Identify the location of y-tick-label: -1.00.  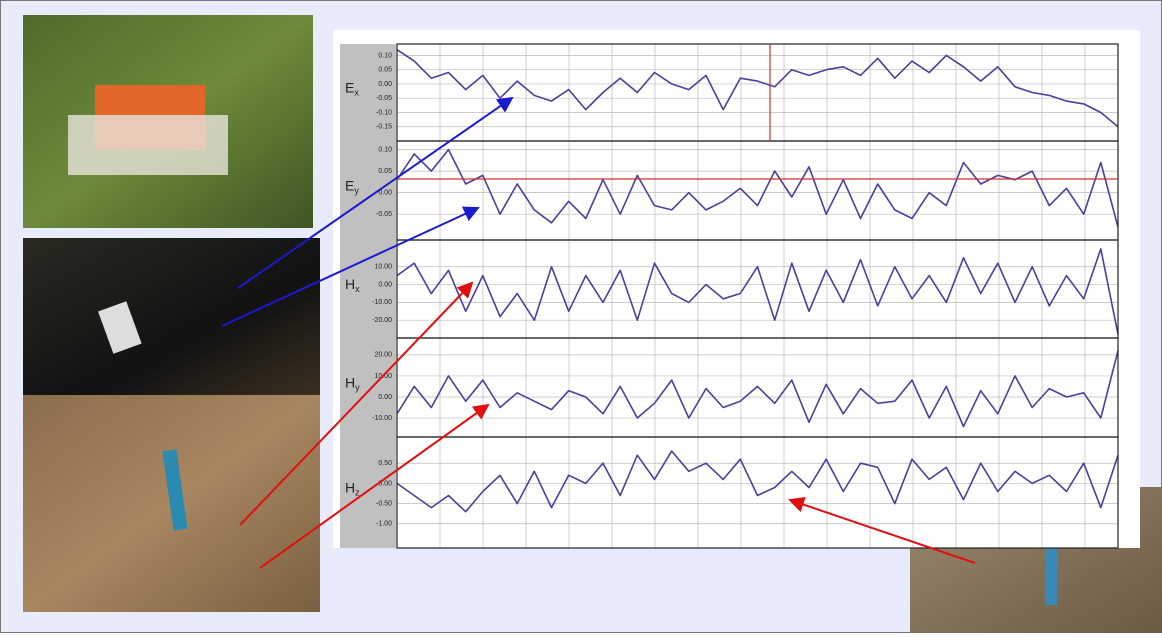
(384, 524).